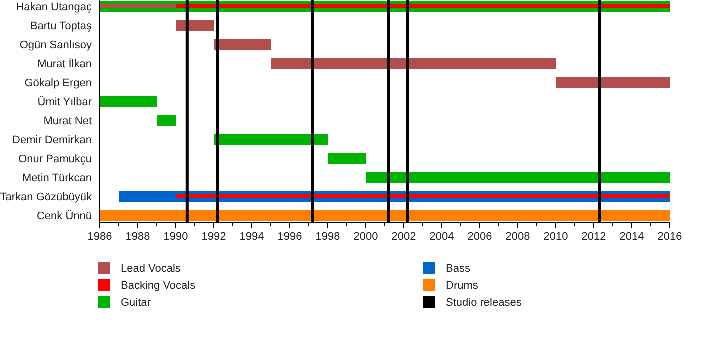 The width and height of the screenshot is (720, 340). I want to click on y-tick-label: Murat Net, so click(68, 122).